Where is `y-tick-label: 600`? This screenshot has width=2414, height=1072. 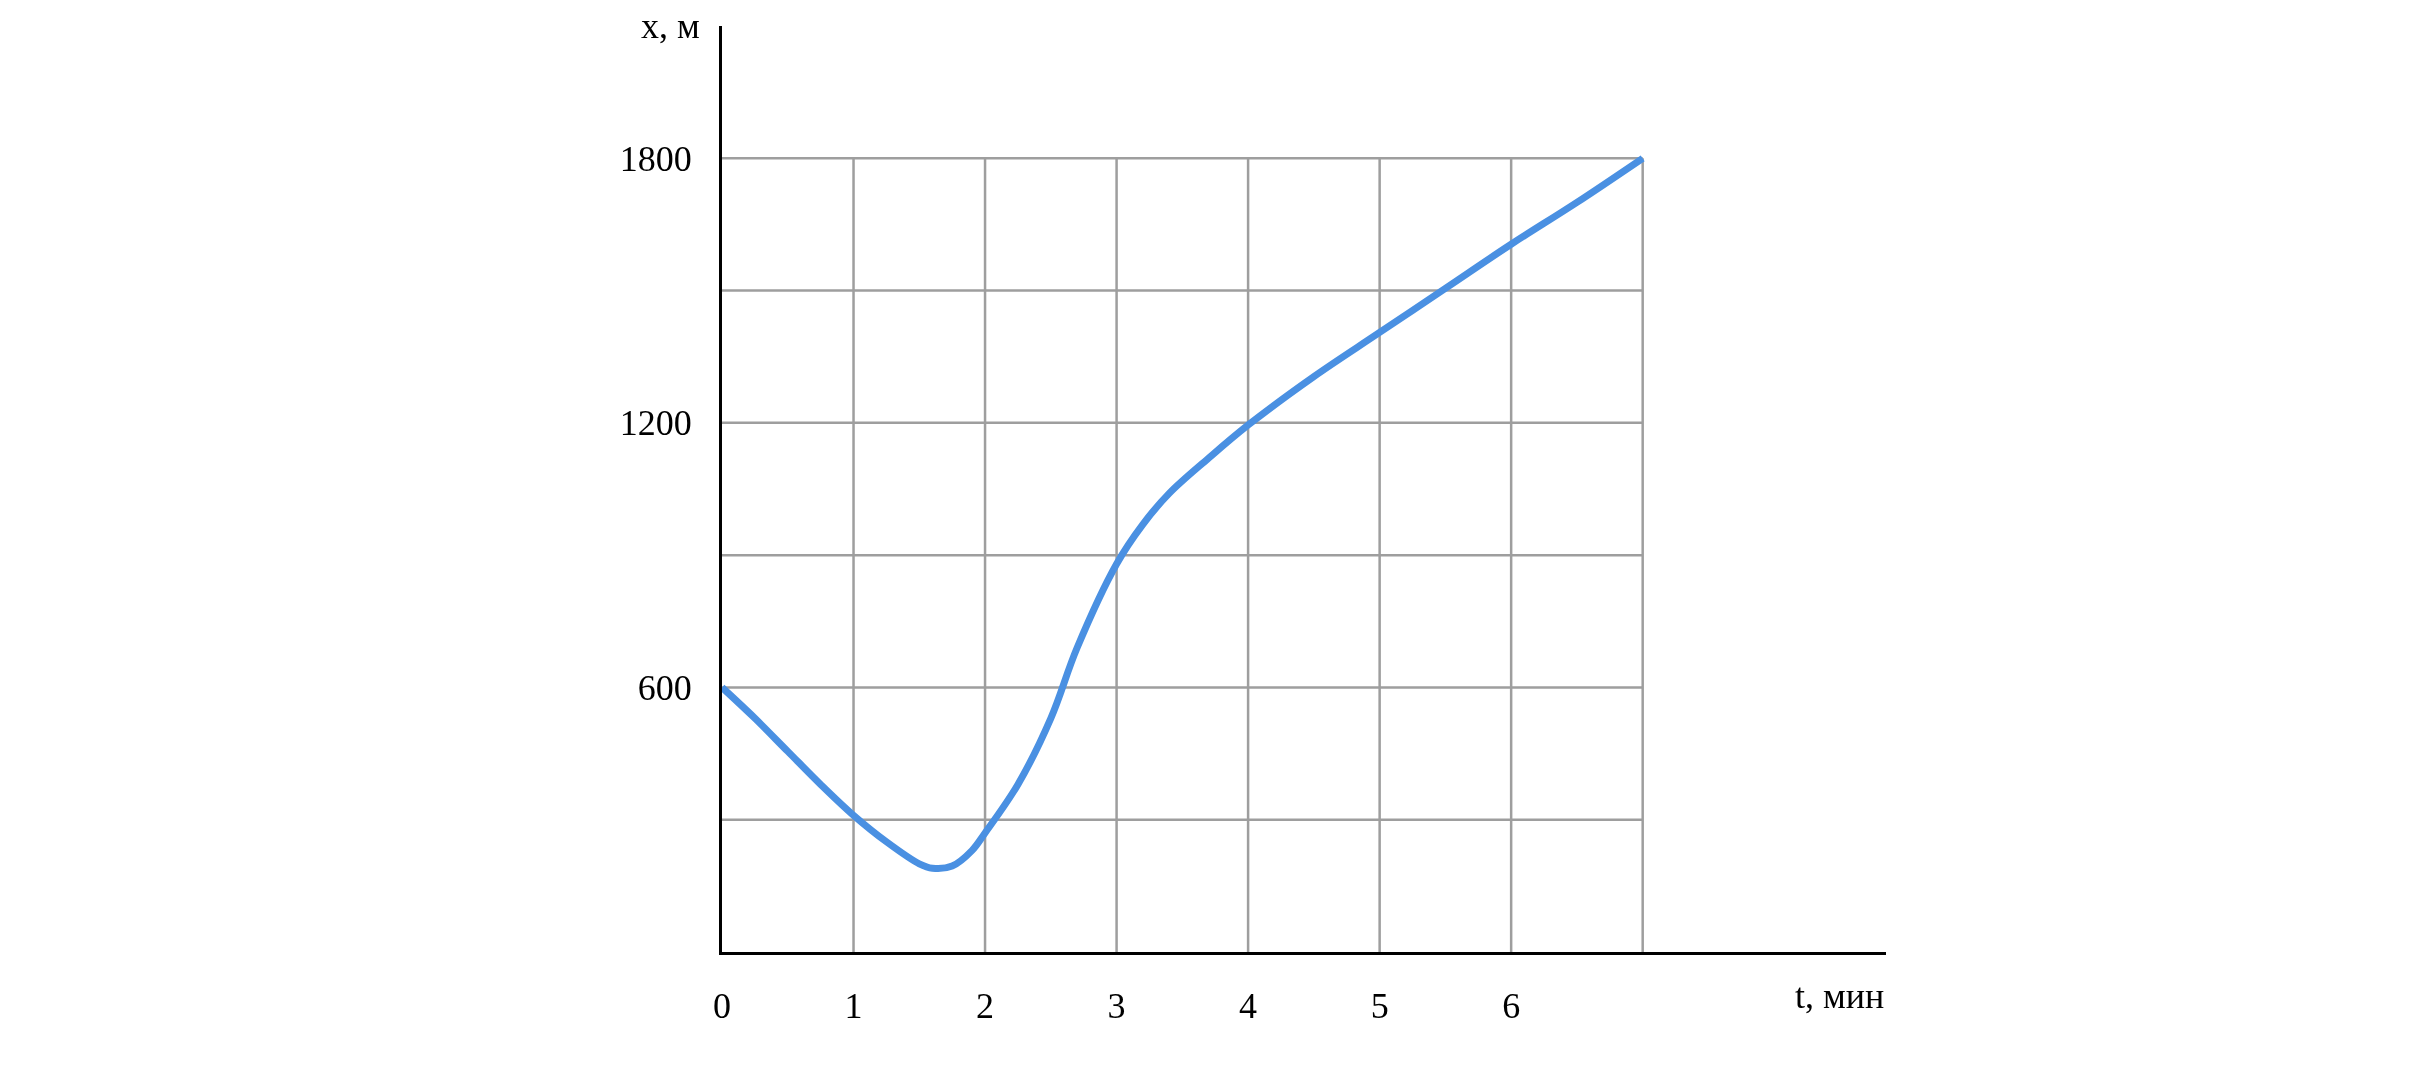
y-tick-label: 600 is located at coordinates (664, 688).